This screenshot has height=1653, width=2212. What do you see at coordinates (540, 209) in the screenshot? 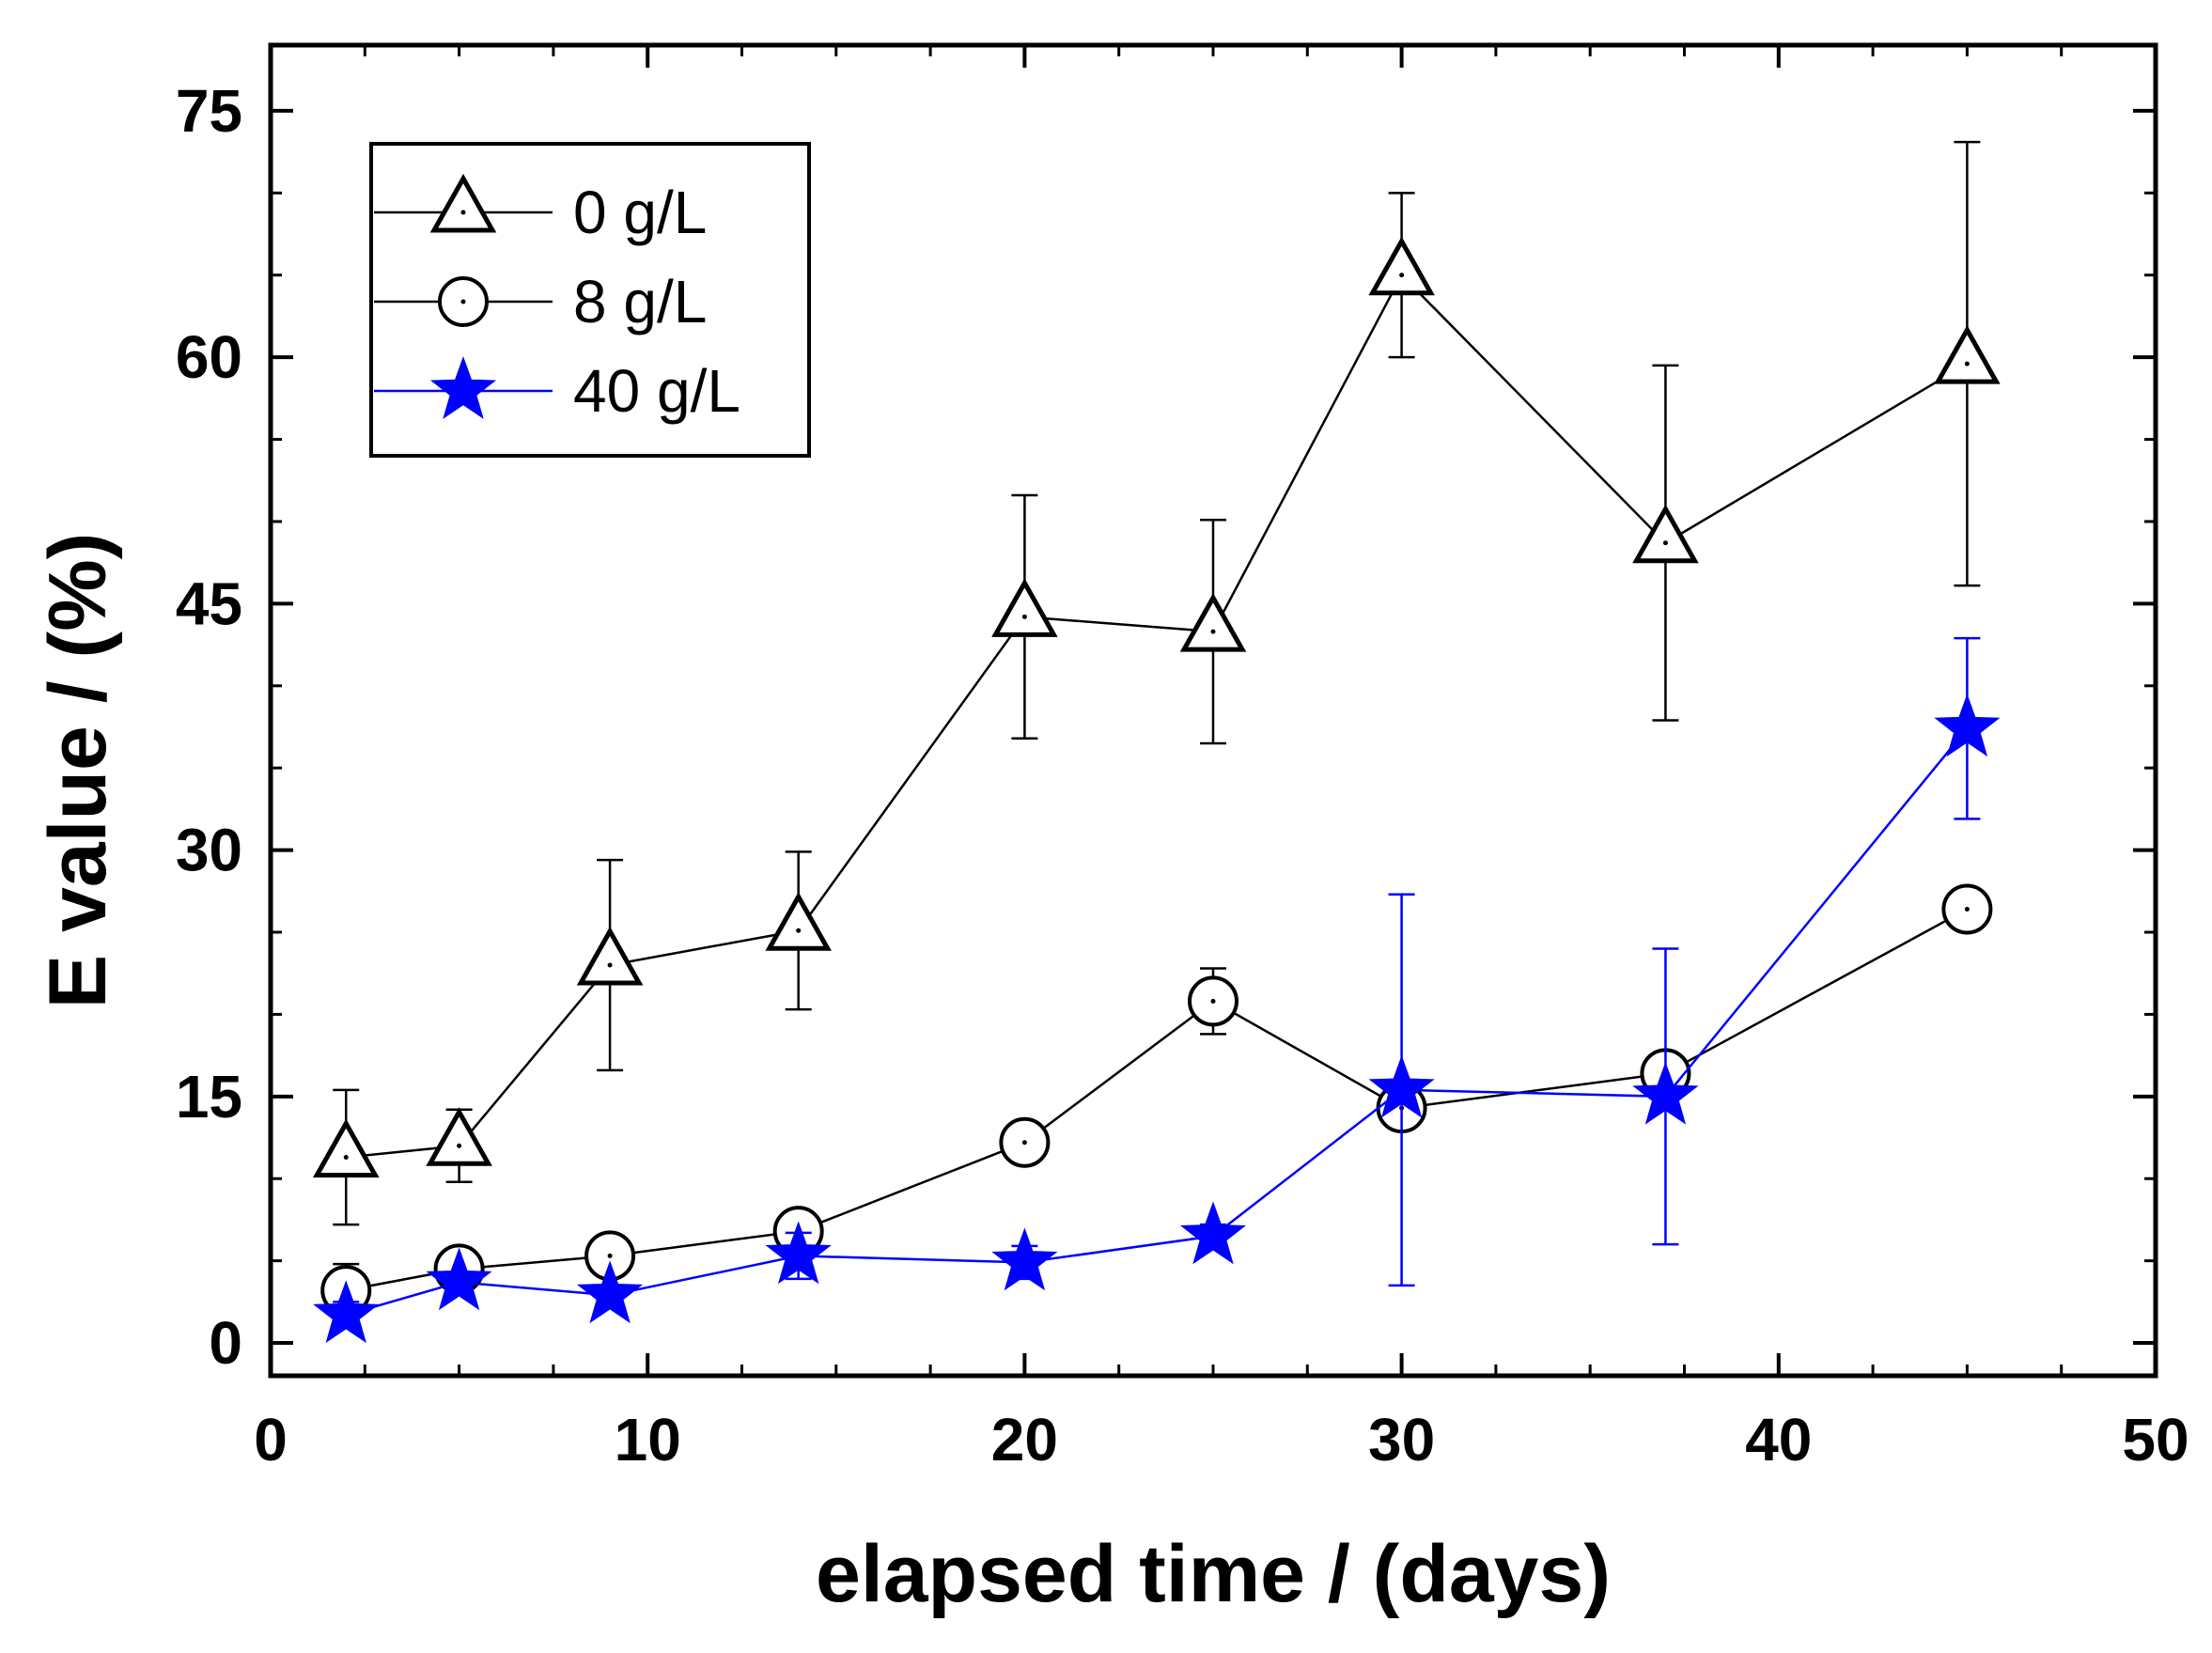
I see `legend-item: 0 g/L` at bounding box center [540, 209].